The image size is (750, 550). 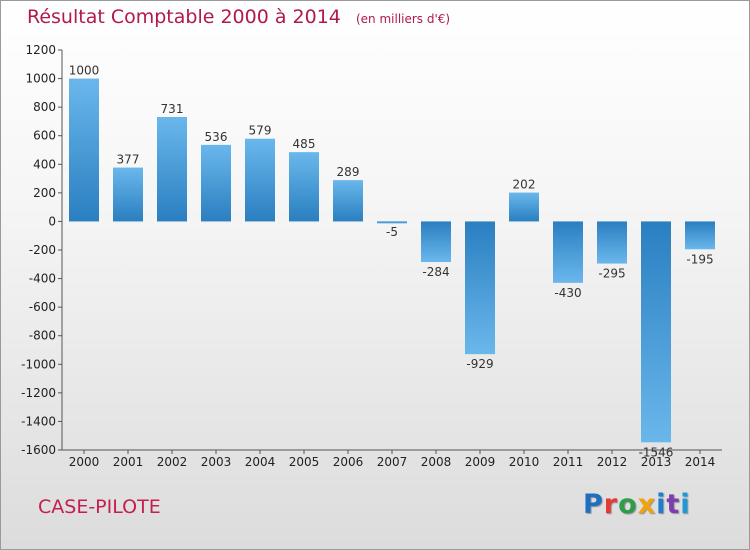 I want to click on data-label: -5, so click(x=392, y=232).